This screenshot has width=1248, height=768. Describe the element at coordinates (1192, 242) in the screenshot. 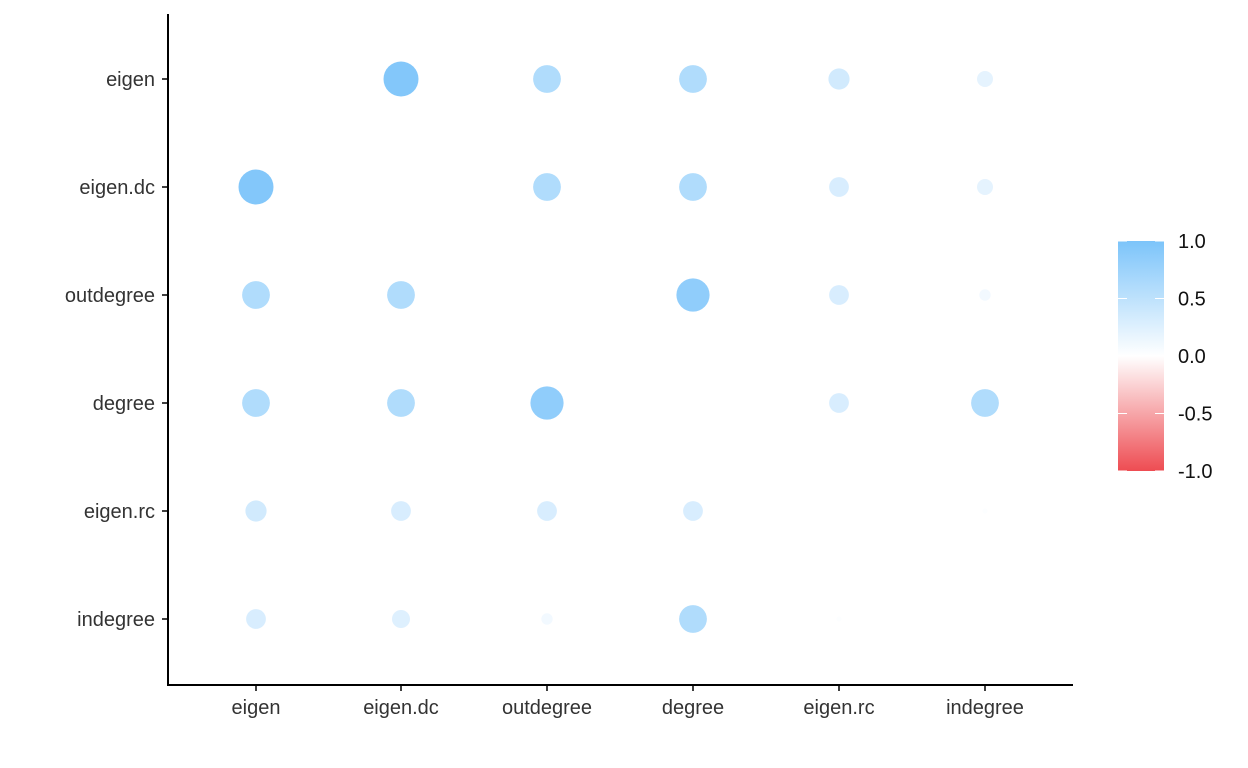

I see `legend-tick-label: 1.0` at that location.